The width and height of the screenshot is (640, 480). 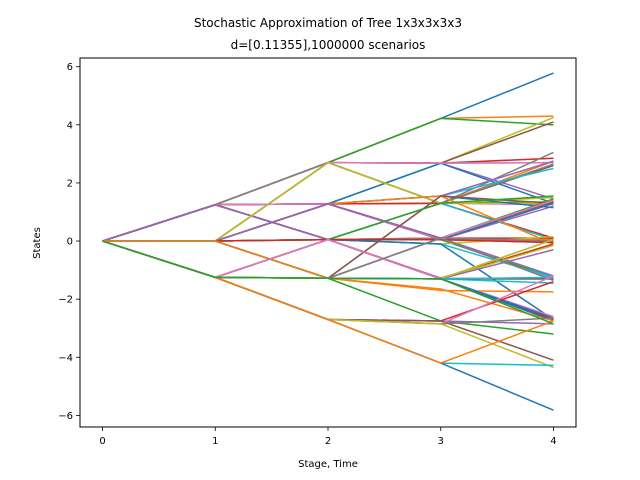 What do you see at coordinates (215, 441) in the screenshot?
I see `x-tick-label: 1` at bounding box center [215, 441].